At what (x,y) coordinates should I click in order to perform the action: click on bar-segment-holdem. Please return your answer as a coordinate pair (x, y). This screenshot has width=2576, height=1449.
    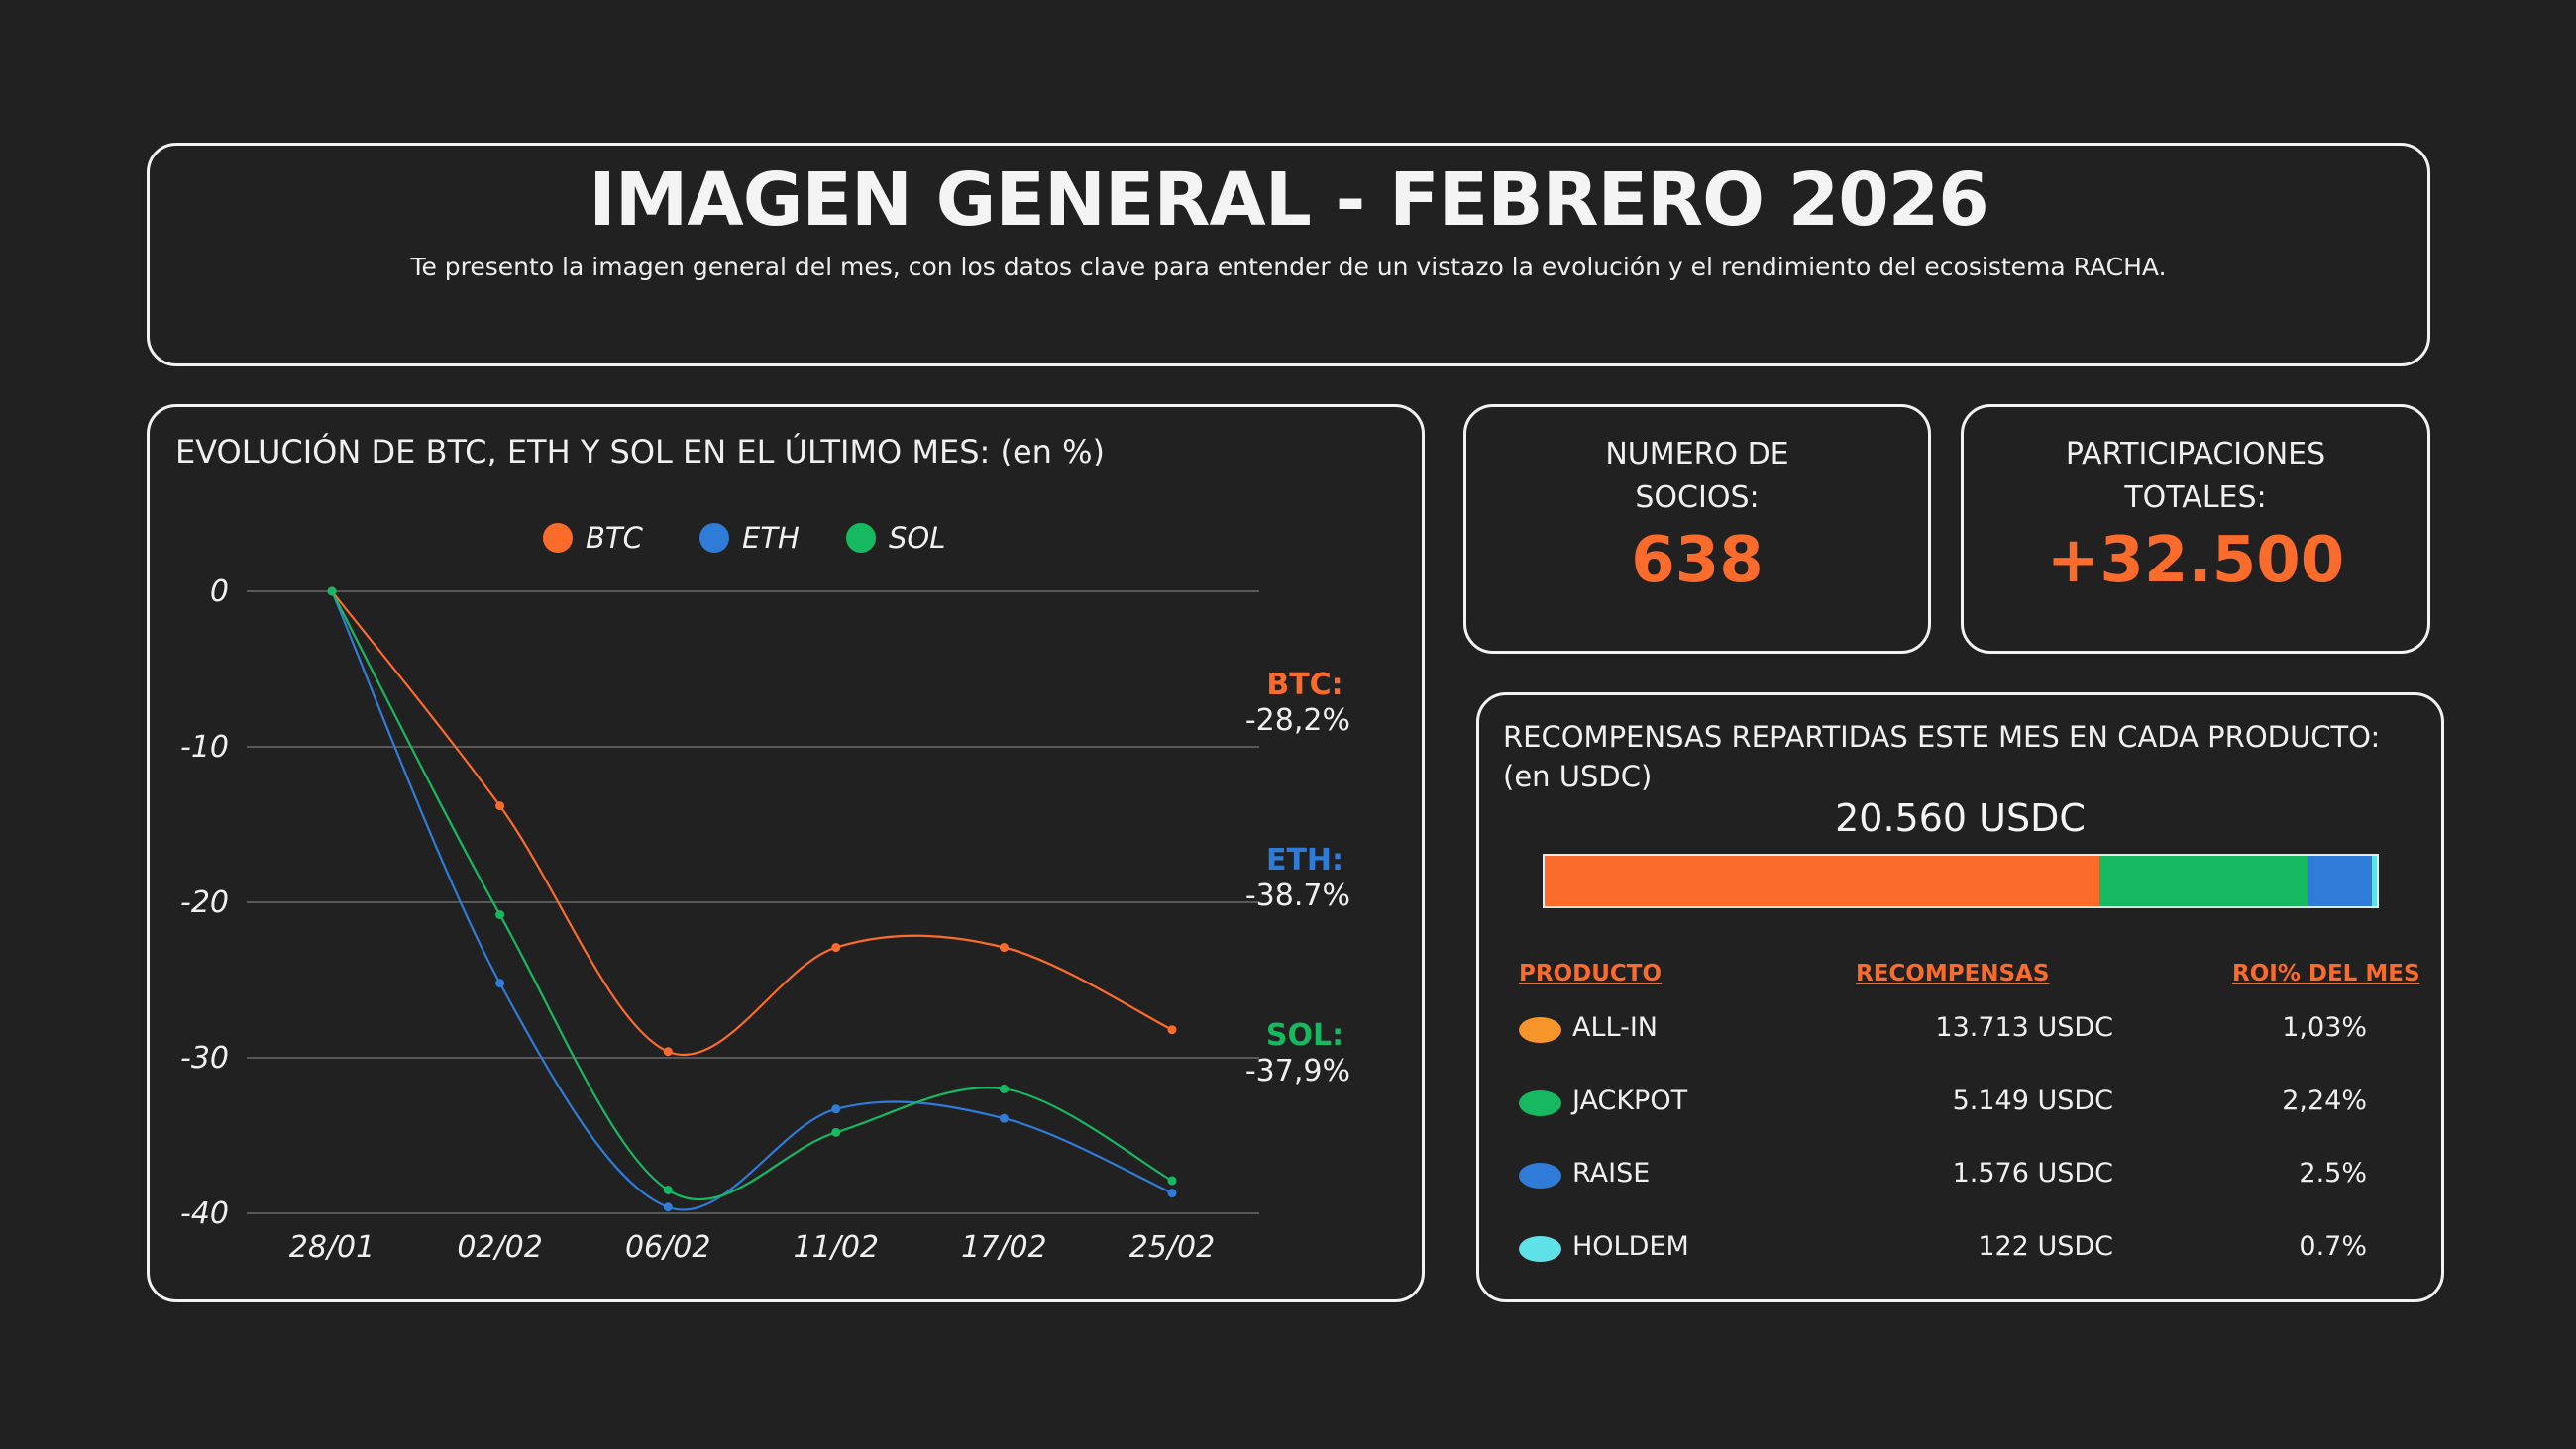
    Looking at the image, I should click on (2374, 881).